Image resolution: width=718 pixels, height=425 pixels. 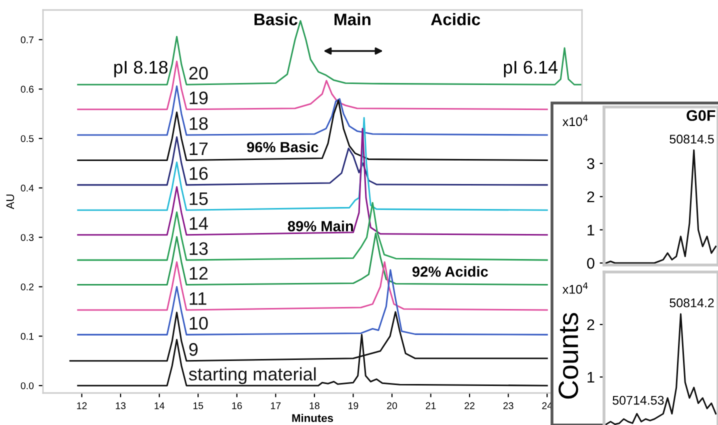 I want to click on x-tick-label: 23, so click(x=508, y=406).